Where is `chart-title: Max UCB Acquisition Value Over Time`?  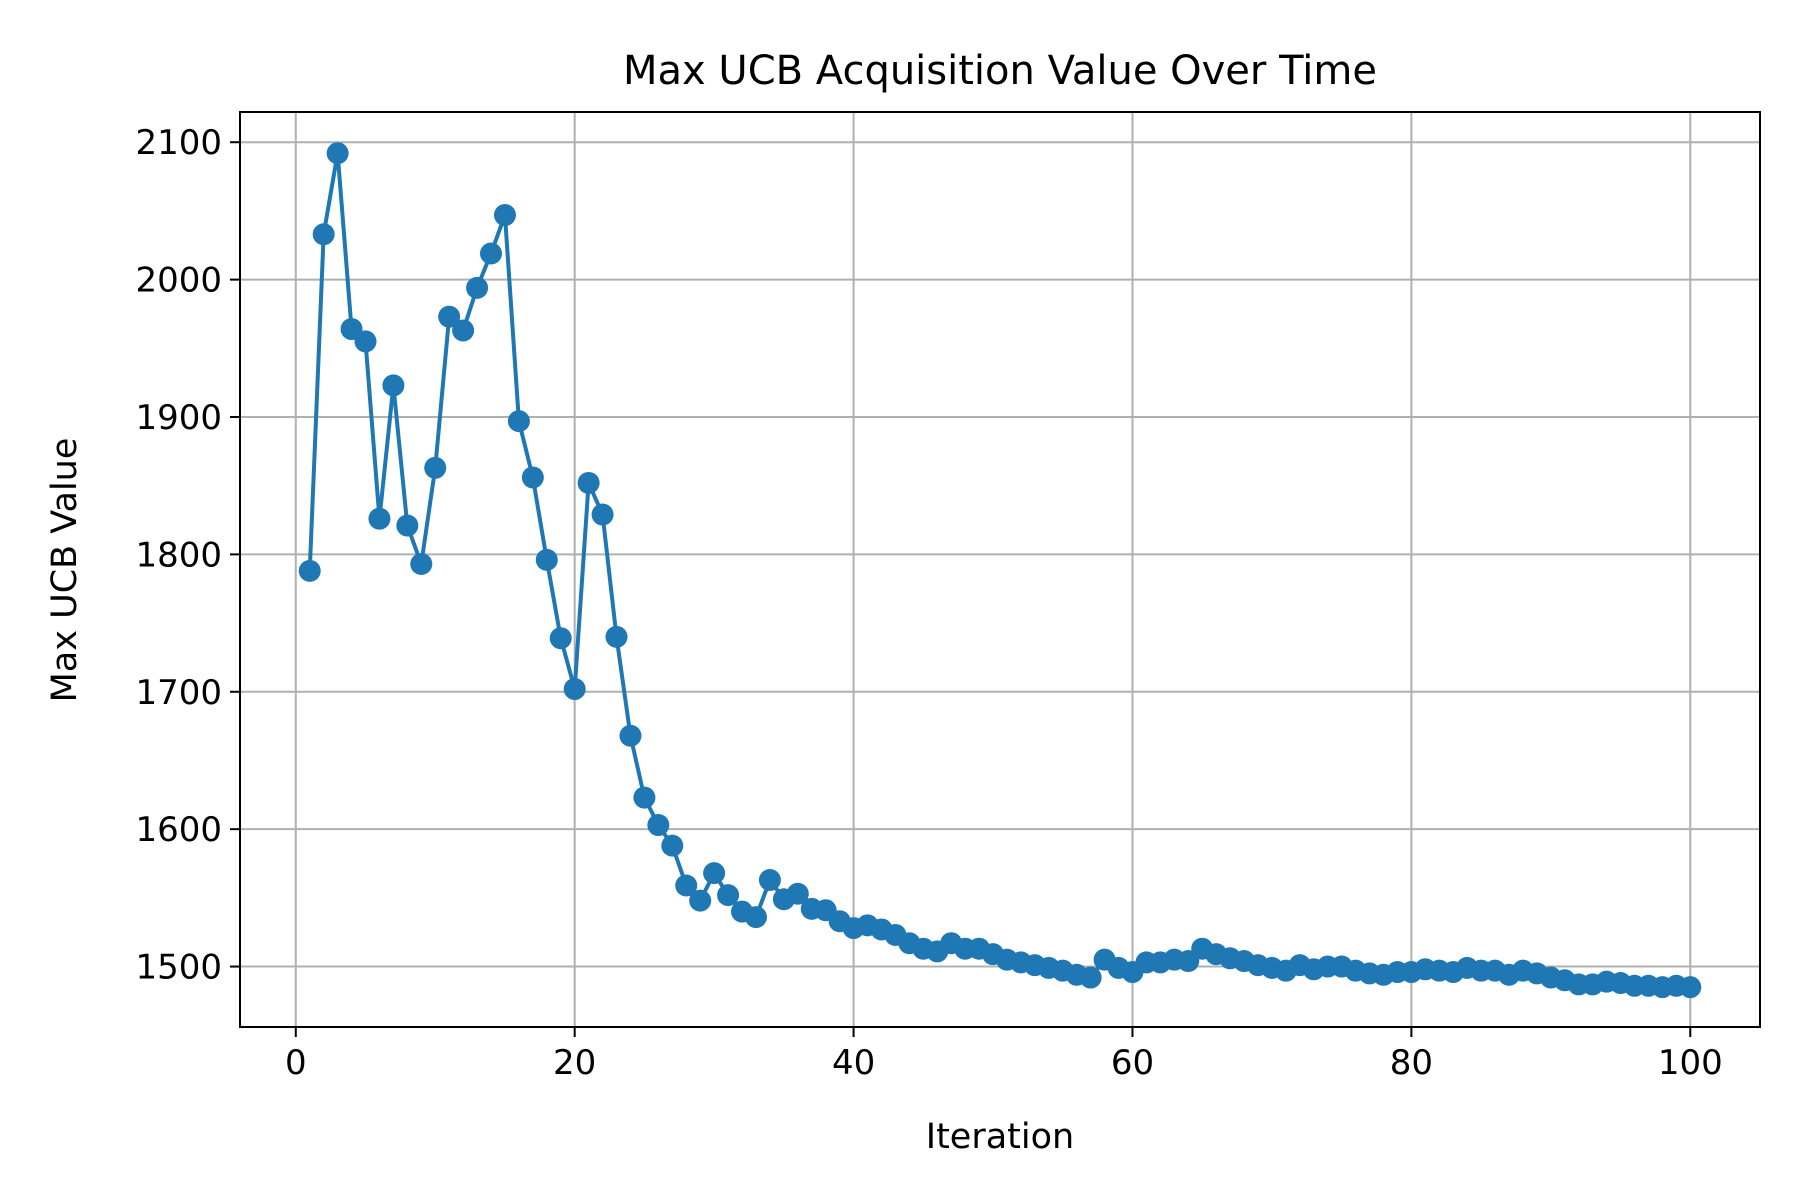
chart-title: Max UCB Acquisition Value Over Time is located at coordinates (1000, 71).